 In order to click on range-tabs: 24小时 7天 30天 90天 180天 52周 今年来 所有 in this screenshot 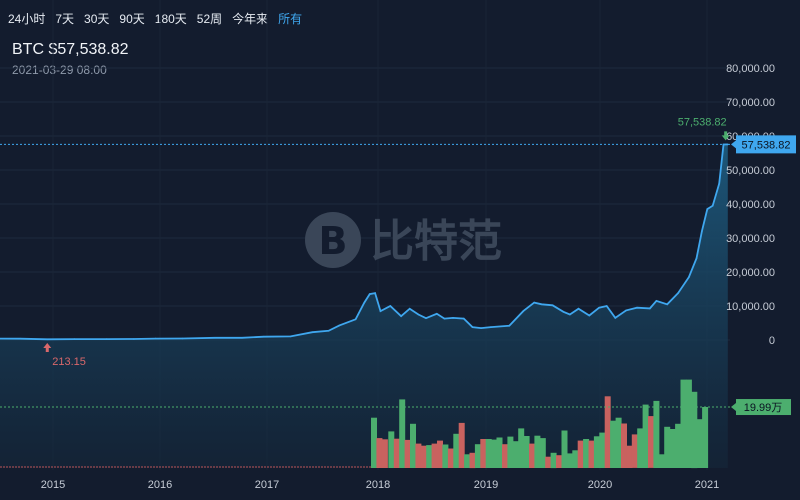, I will do `click(160, 19)`.